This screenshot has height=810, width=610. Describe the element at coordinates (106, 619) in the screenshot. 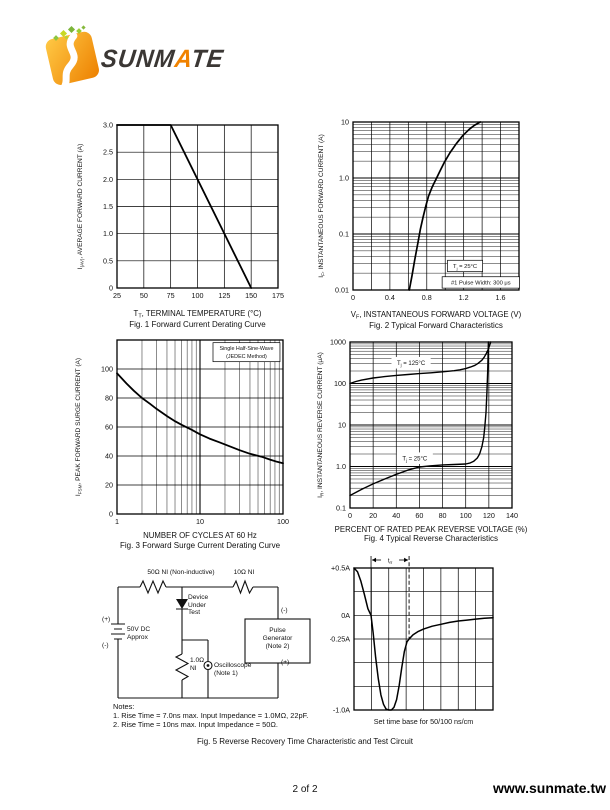

I see `battery-plus-label: (+)` at that location.